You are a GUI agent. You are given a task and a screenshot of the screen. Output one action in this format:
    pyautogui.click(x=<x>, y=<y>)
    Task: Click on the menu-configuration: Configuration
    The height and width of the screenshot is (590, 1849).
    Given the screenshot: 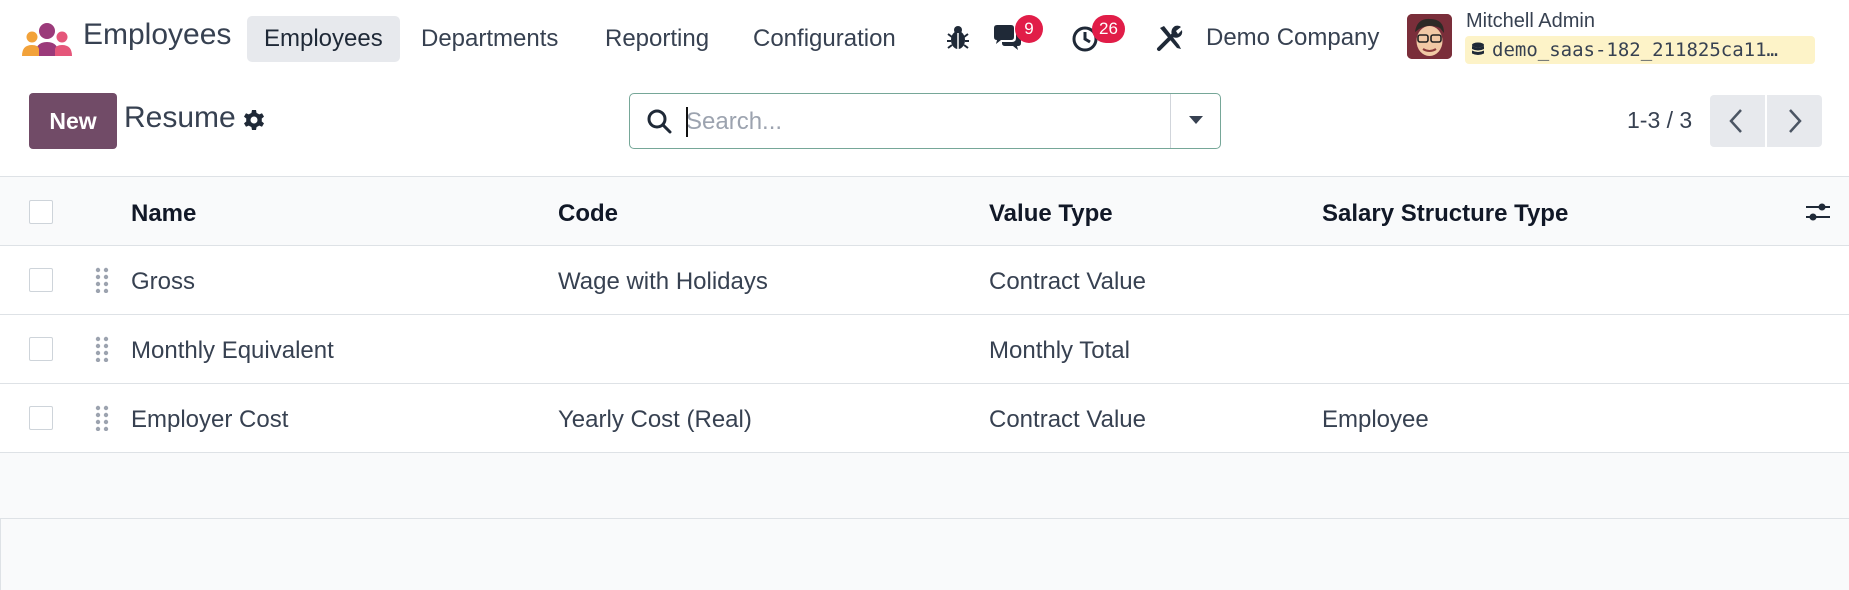 What is the action you would take?
    pyautogui.click(x=824, y=38)
    